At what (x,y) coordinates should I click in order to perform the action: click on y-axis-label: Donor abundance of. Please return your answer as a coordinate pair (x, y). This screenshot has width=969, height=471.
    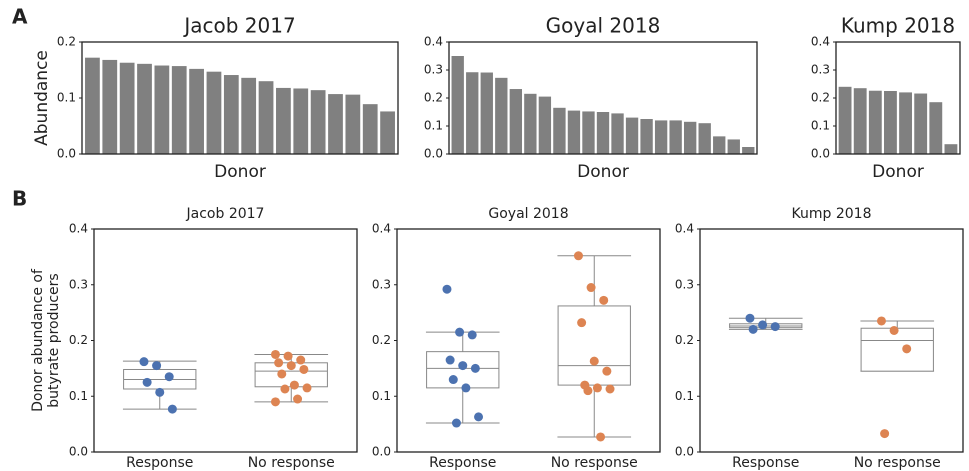
    Looking at the image, I should click on (38, 340).